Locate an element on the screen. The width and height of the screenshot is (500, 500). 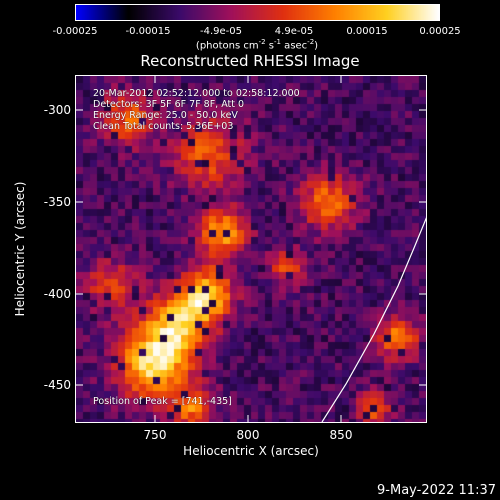
colorbar-tick-label: 4.9e-05 is located at coordinates (294, 31).